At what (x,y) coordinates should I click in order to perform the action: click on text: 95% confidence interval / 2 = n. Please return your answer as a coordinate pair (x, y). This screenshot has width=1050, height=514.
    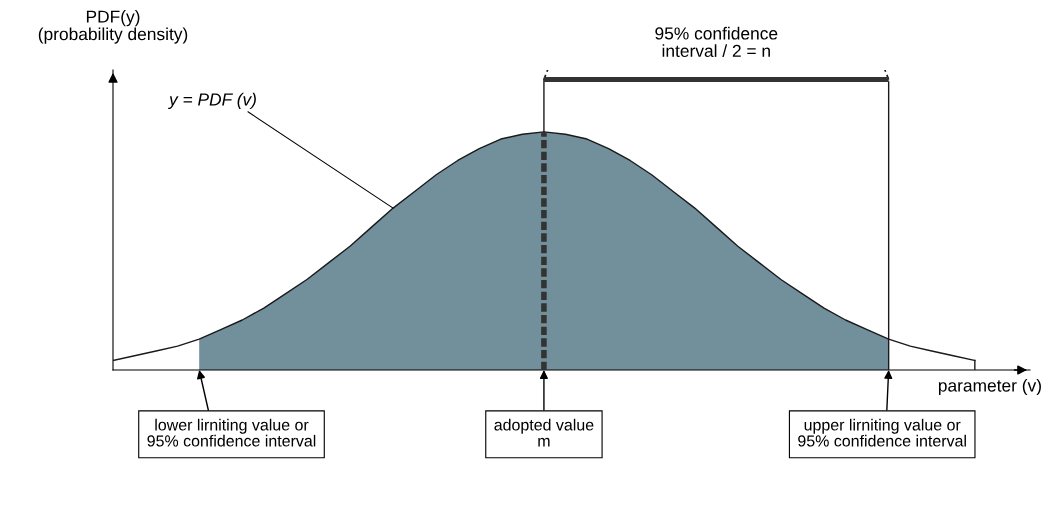
    Looking at the image, I should click on (716, 42).